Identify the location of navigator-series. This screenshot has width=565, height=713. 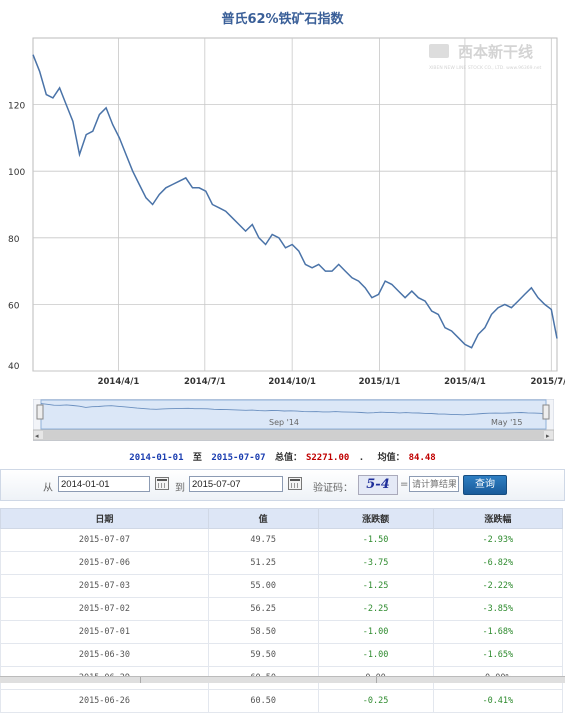
(293, 409).